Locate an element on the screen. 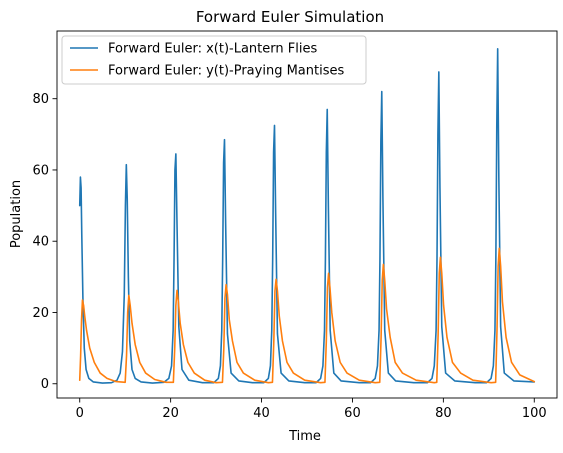  x-tick-label: 40 is located at coordinates (261, 413).